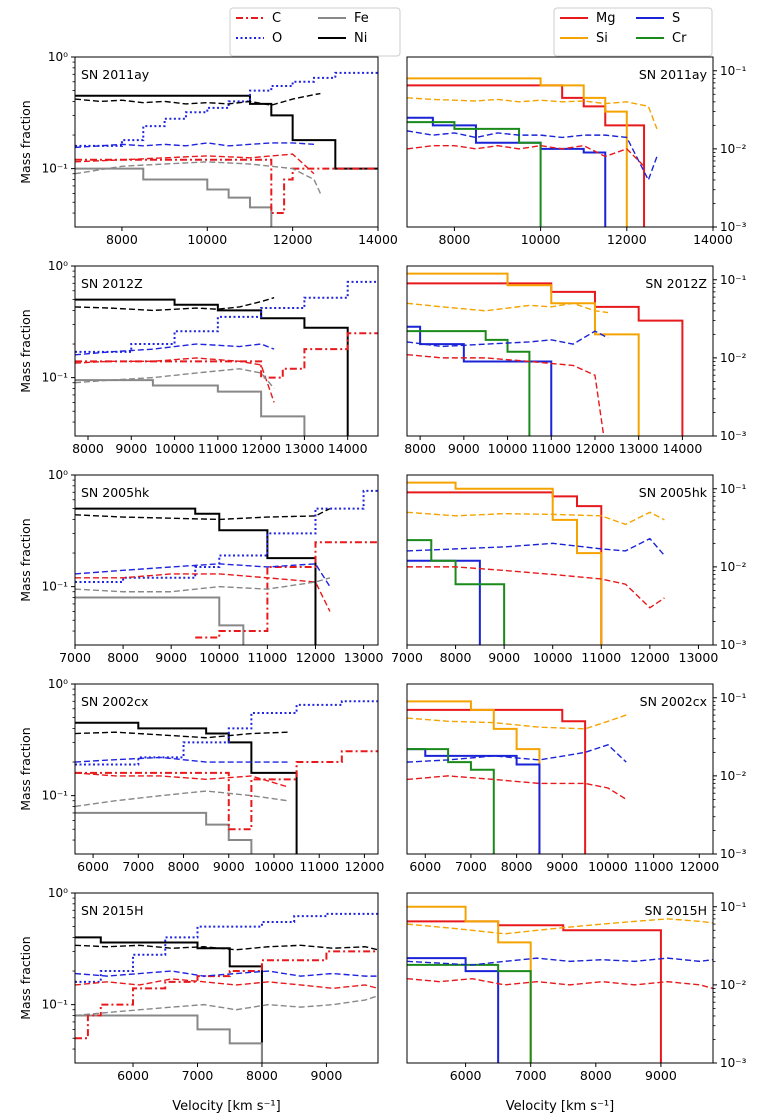 The width and height of the screenshot is (762, 1120). What do you see at coordinates (673, 74) in the screenshot?
I see `sn-label: SN 2011ay` at bounding box center [673, 74].